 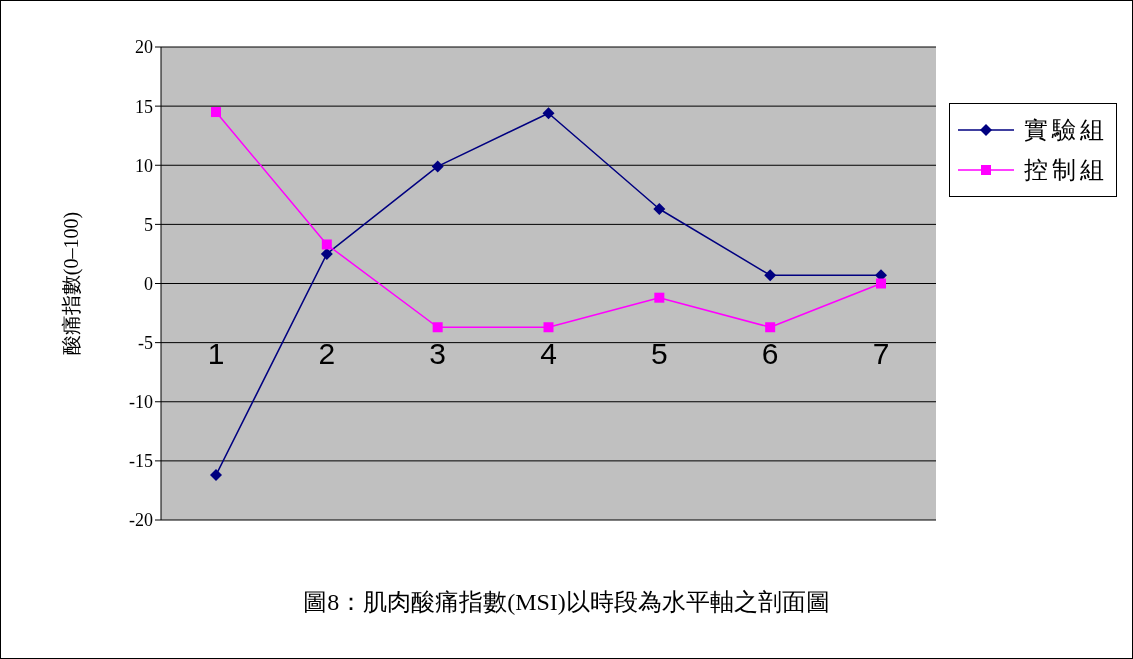 I want to click on legend-label: 實驗組, so click(x=1066, y=130).